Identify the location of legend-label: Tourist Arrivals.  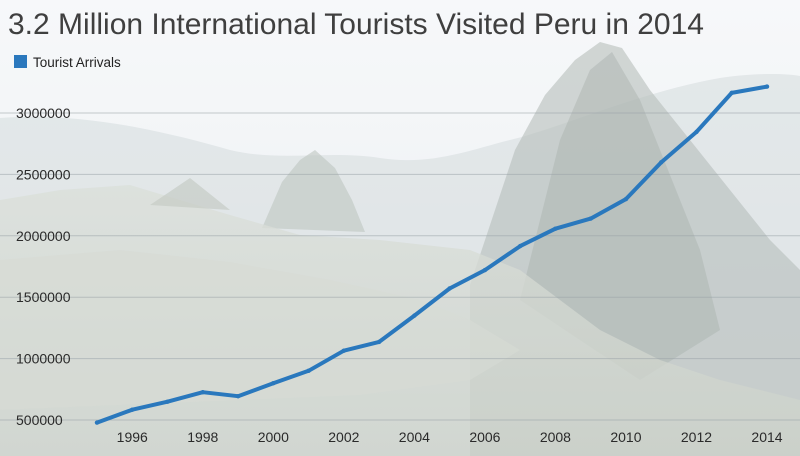
(77, 62).